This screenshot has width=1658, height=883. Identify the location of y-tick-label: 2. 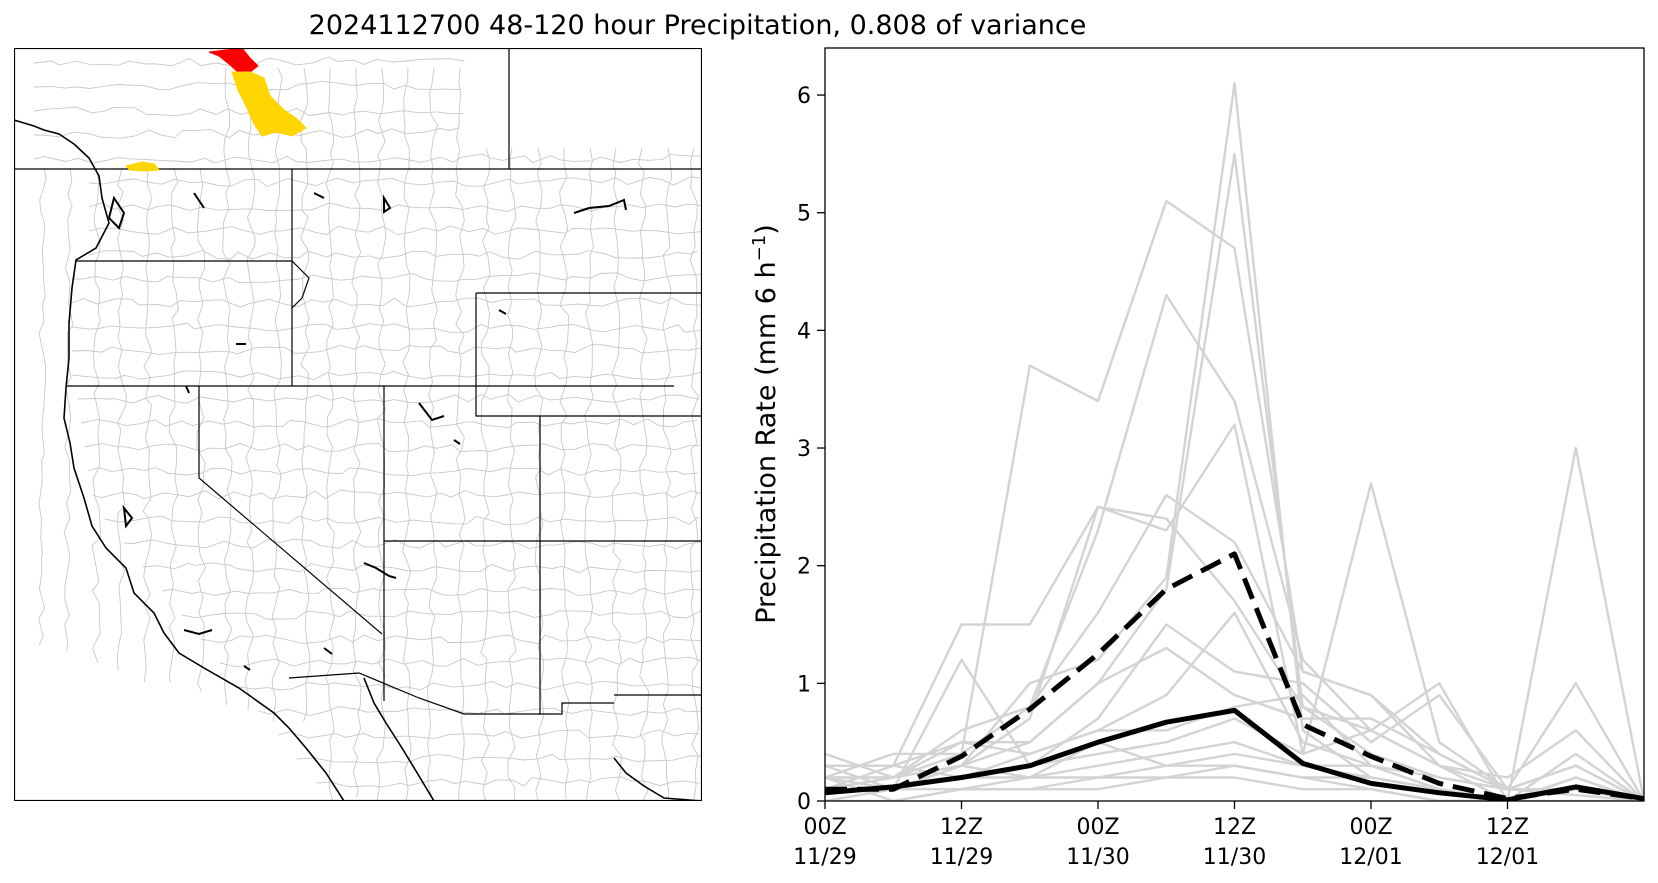
(804, 567).